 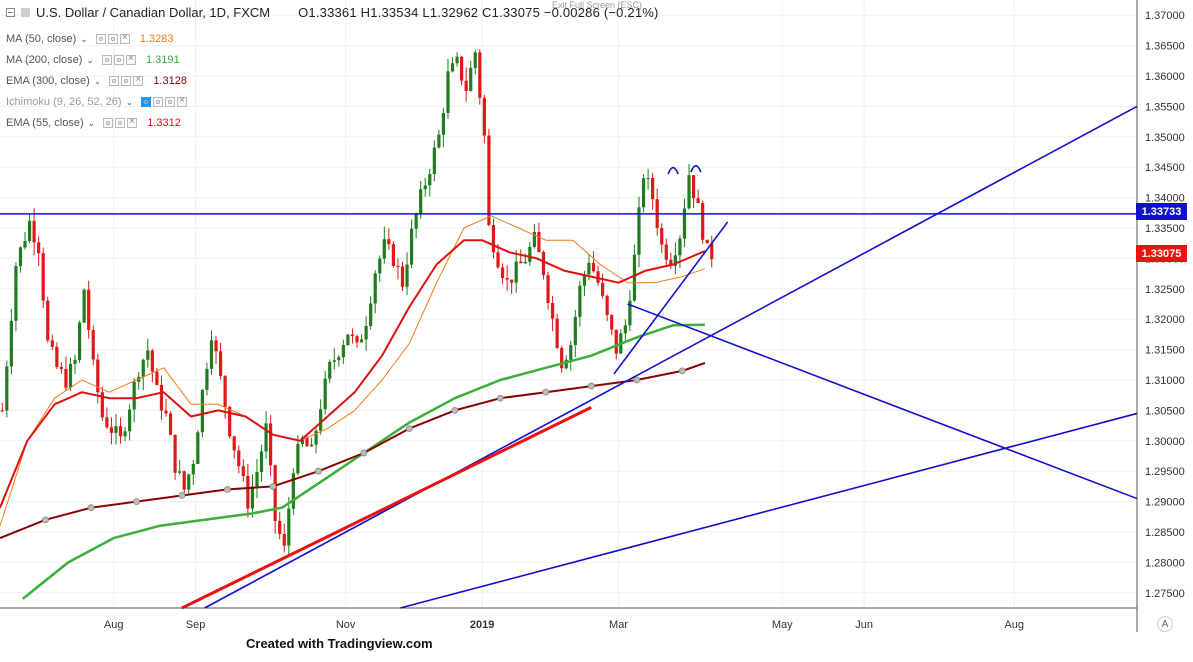 What do you see at coordinates (696, 168) in the screenshot?
I see `double-top-arc` at bounding box center [696, 168].